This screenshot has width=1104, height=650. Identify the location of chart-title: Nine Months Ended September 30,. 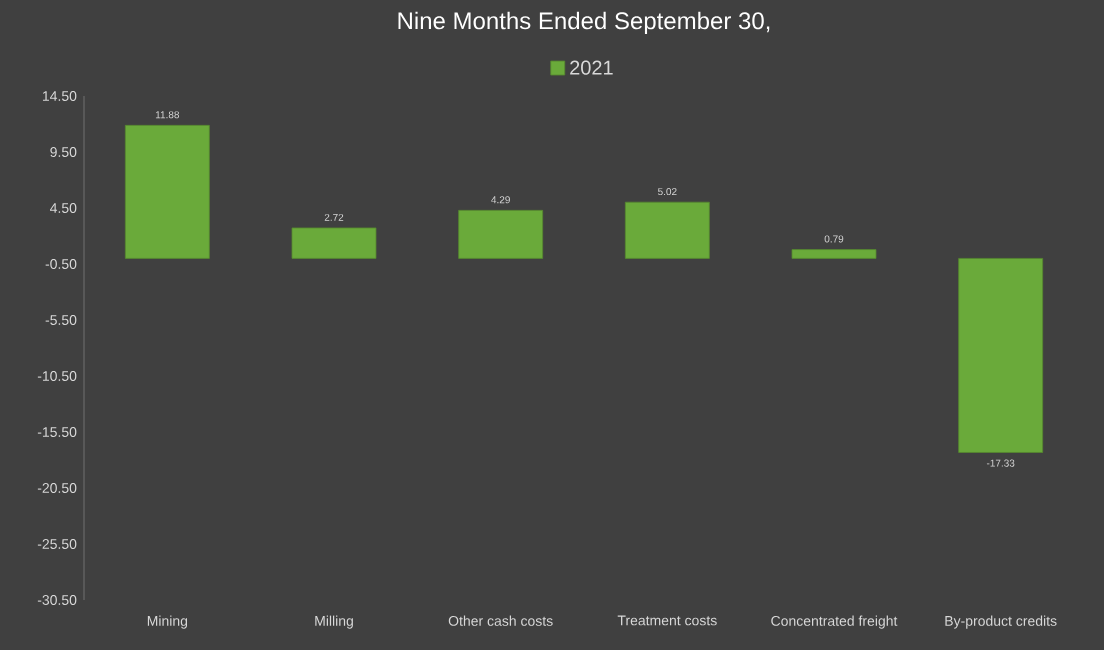
(584, 23).